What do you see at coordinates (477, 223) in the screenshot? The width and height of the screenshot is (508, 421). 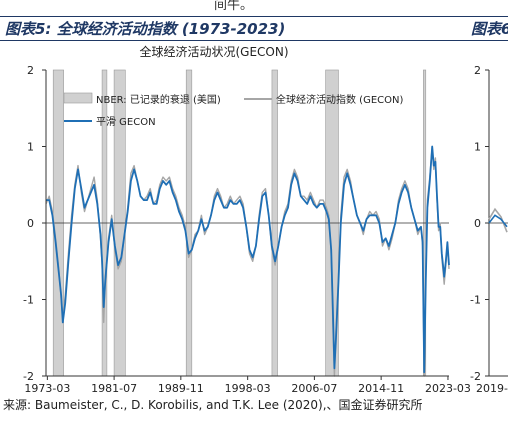 I see `right-y-tick-label: 0` at bounding box center [477, 223].